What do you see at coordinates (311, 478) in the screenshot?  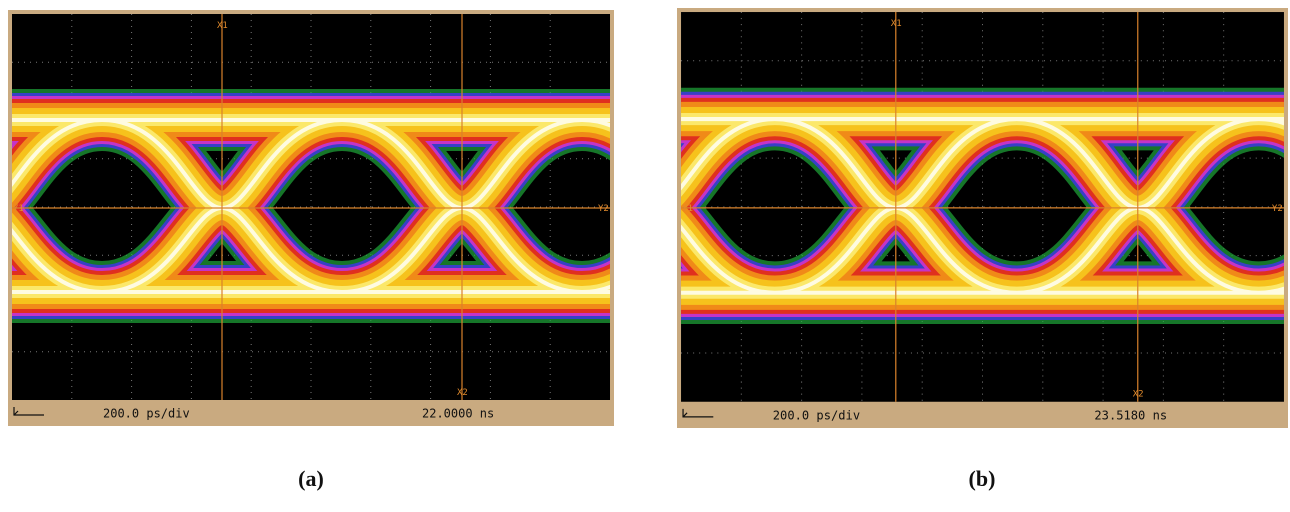 I see `caption: (a)` at bounding box center [311, 478].